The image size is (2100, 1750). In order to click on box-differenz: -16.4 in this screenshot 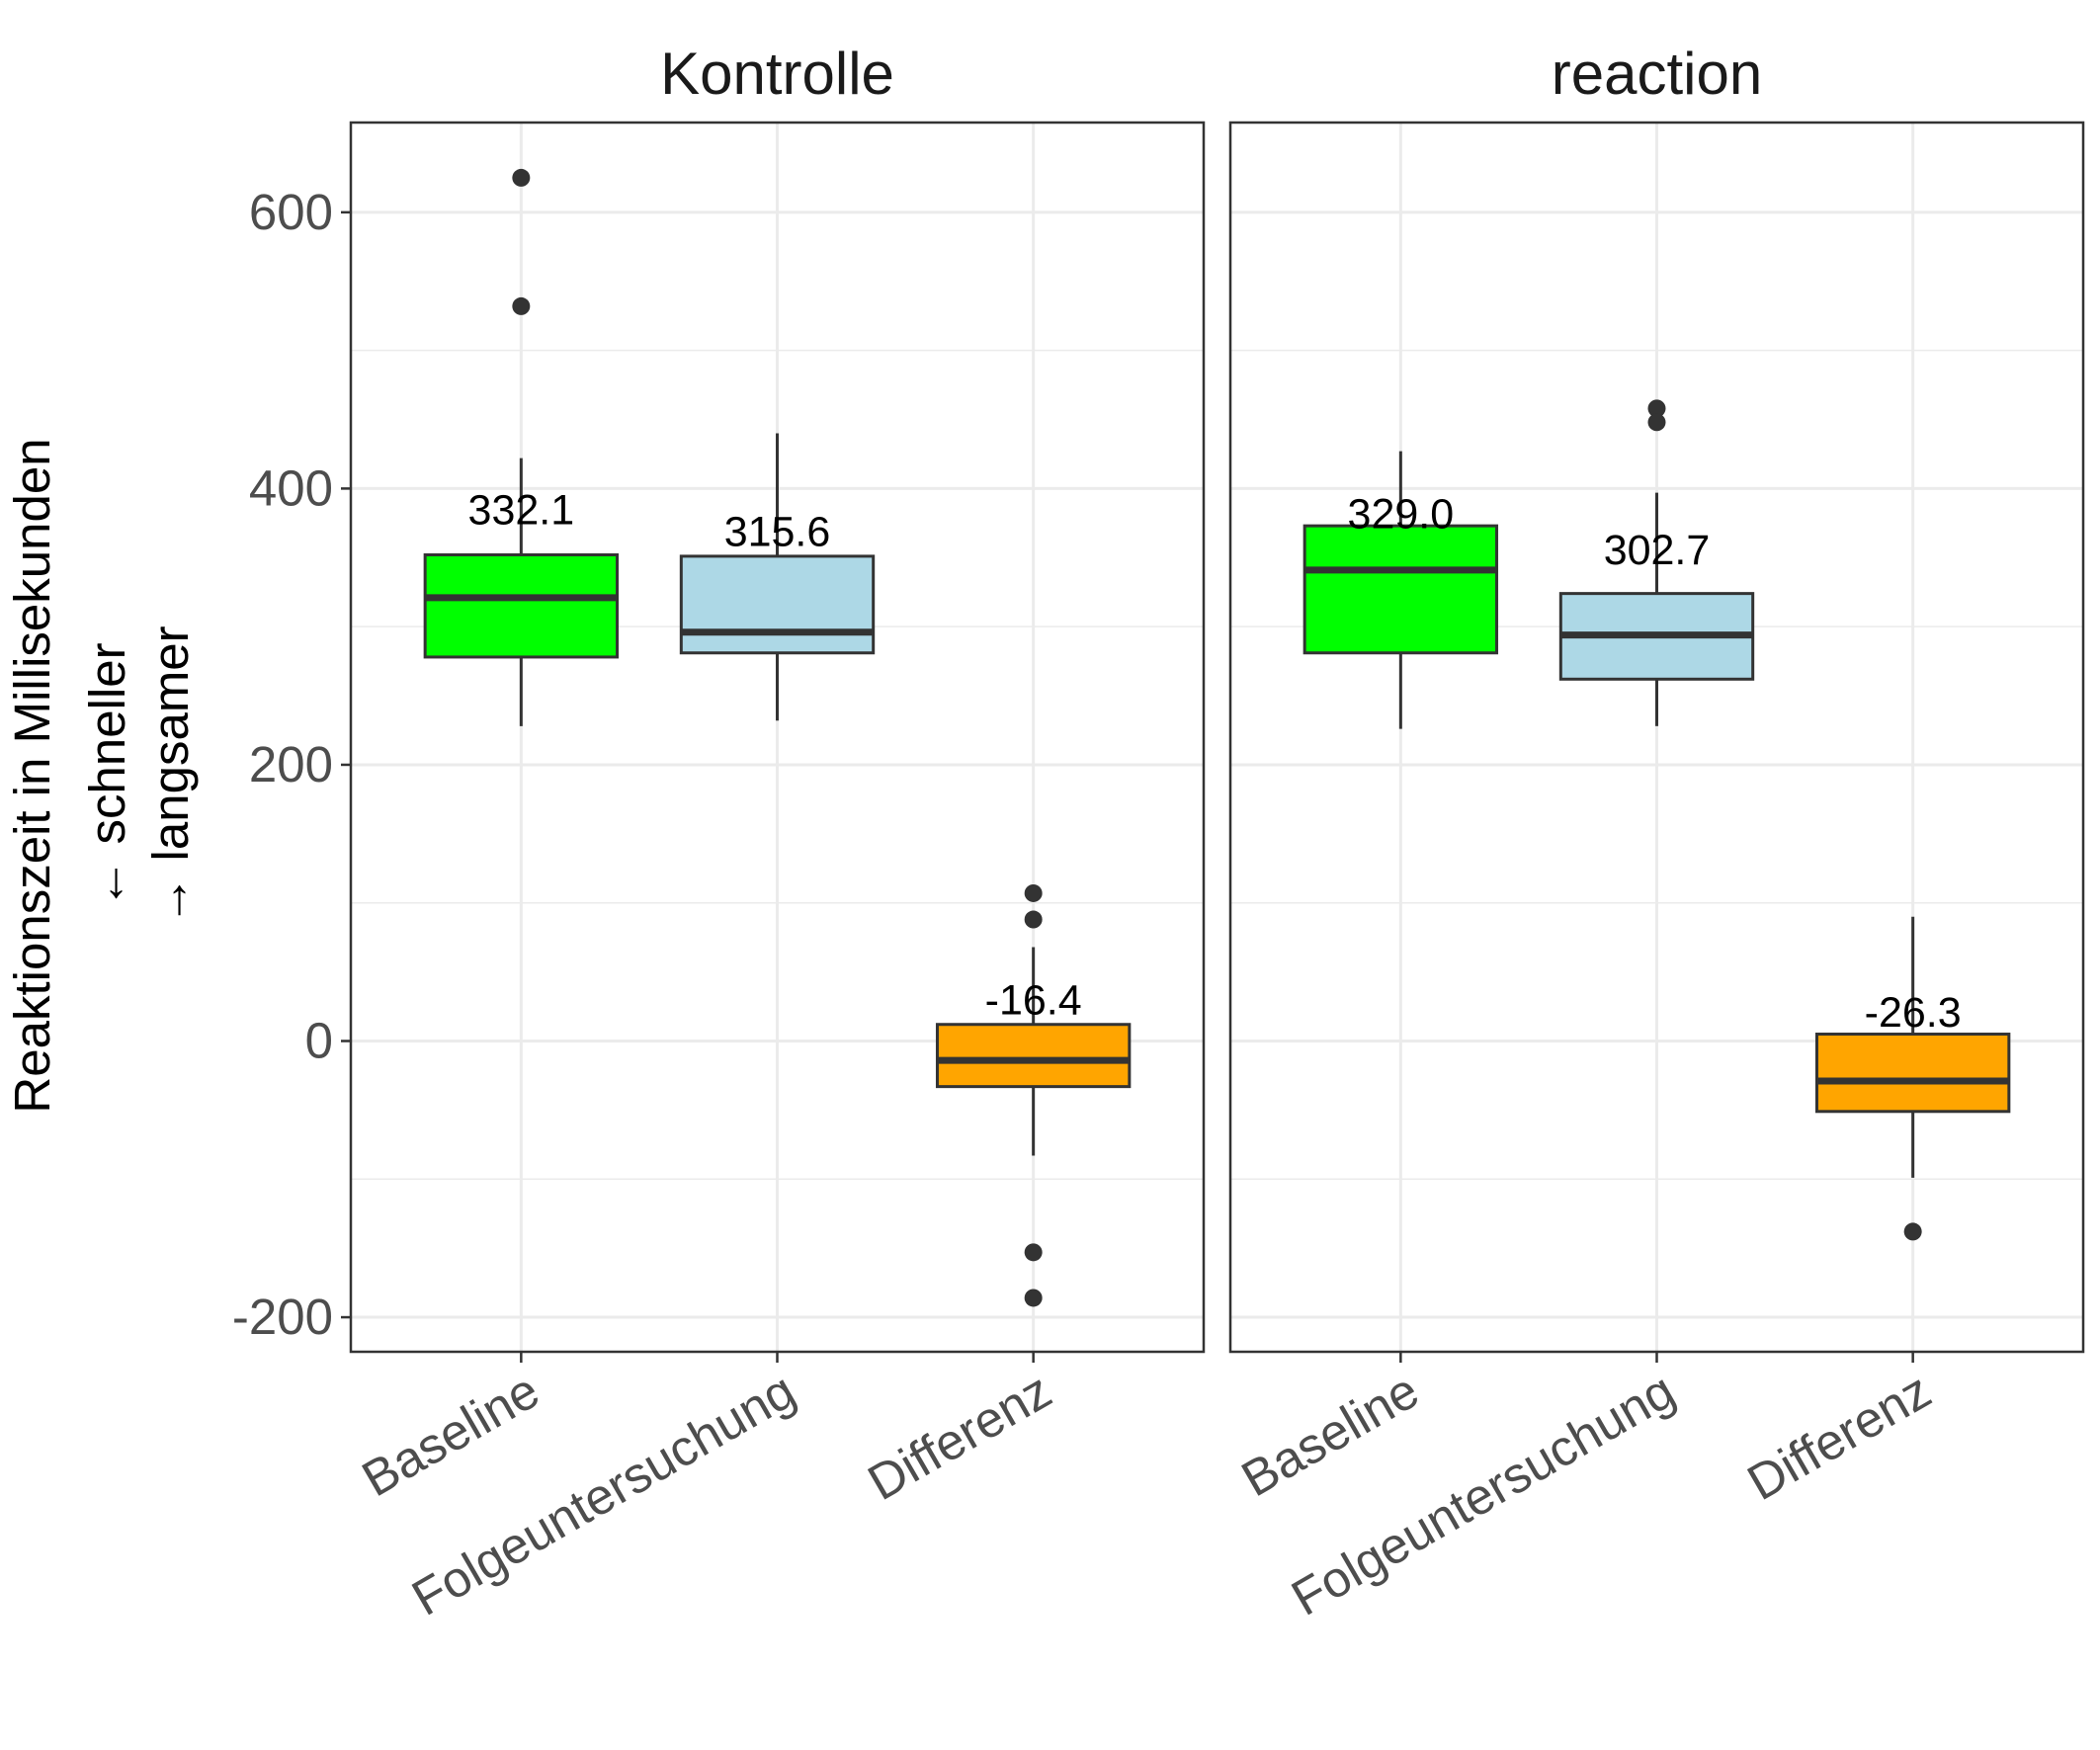, I will do `click(1033, 1095)`.